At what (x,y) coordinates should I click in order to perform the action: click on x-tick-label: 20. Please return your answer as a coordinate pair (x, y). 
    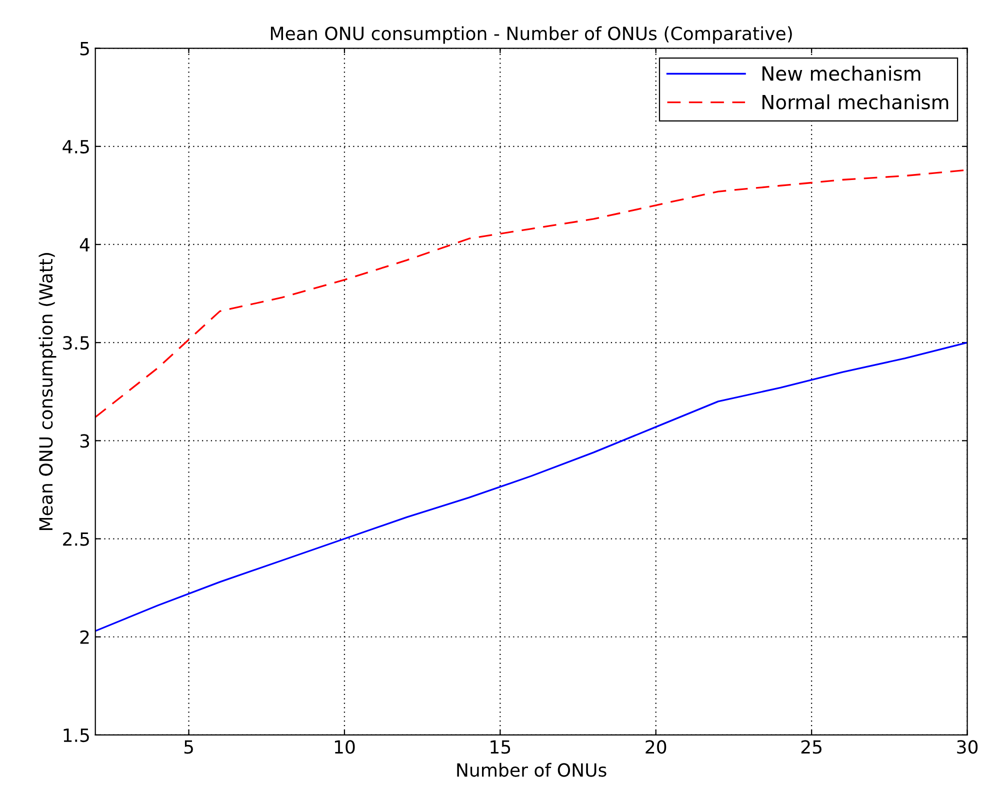
    Looking at the image, I should click on (656, 747).